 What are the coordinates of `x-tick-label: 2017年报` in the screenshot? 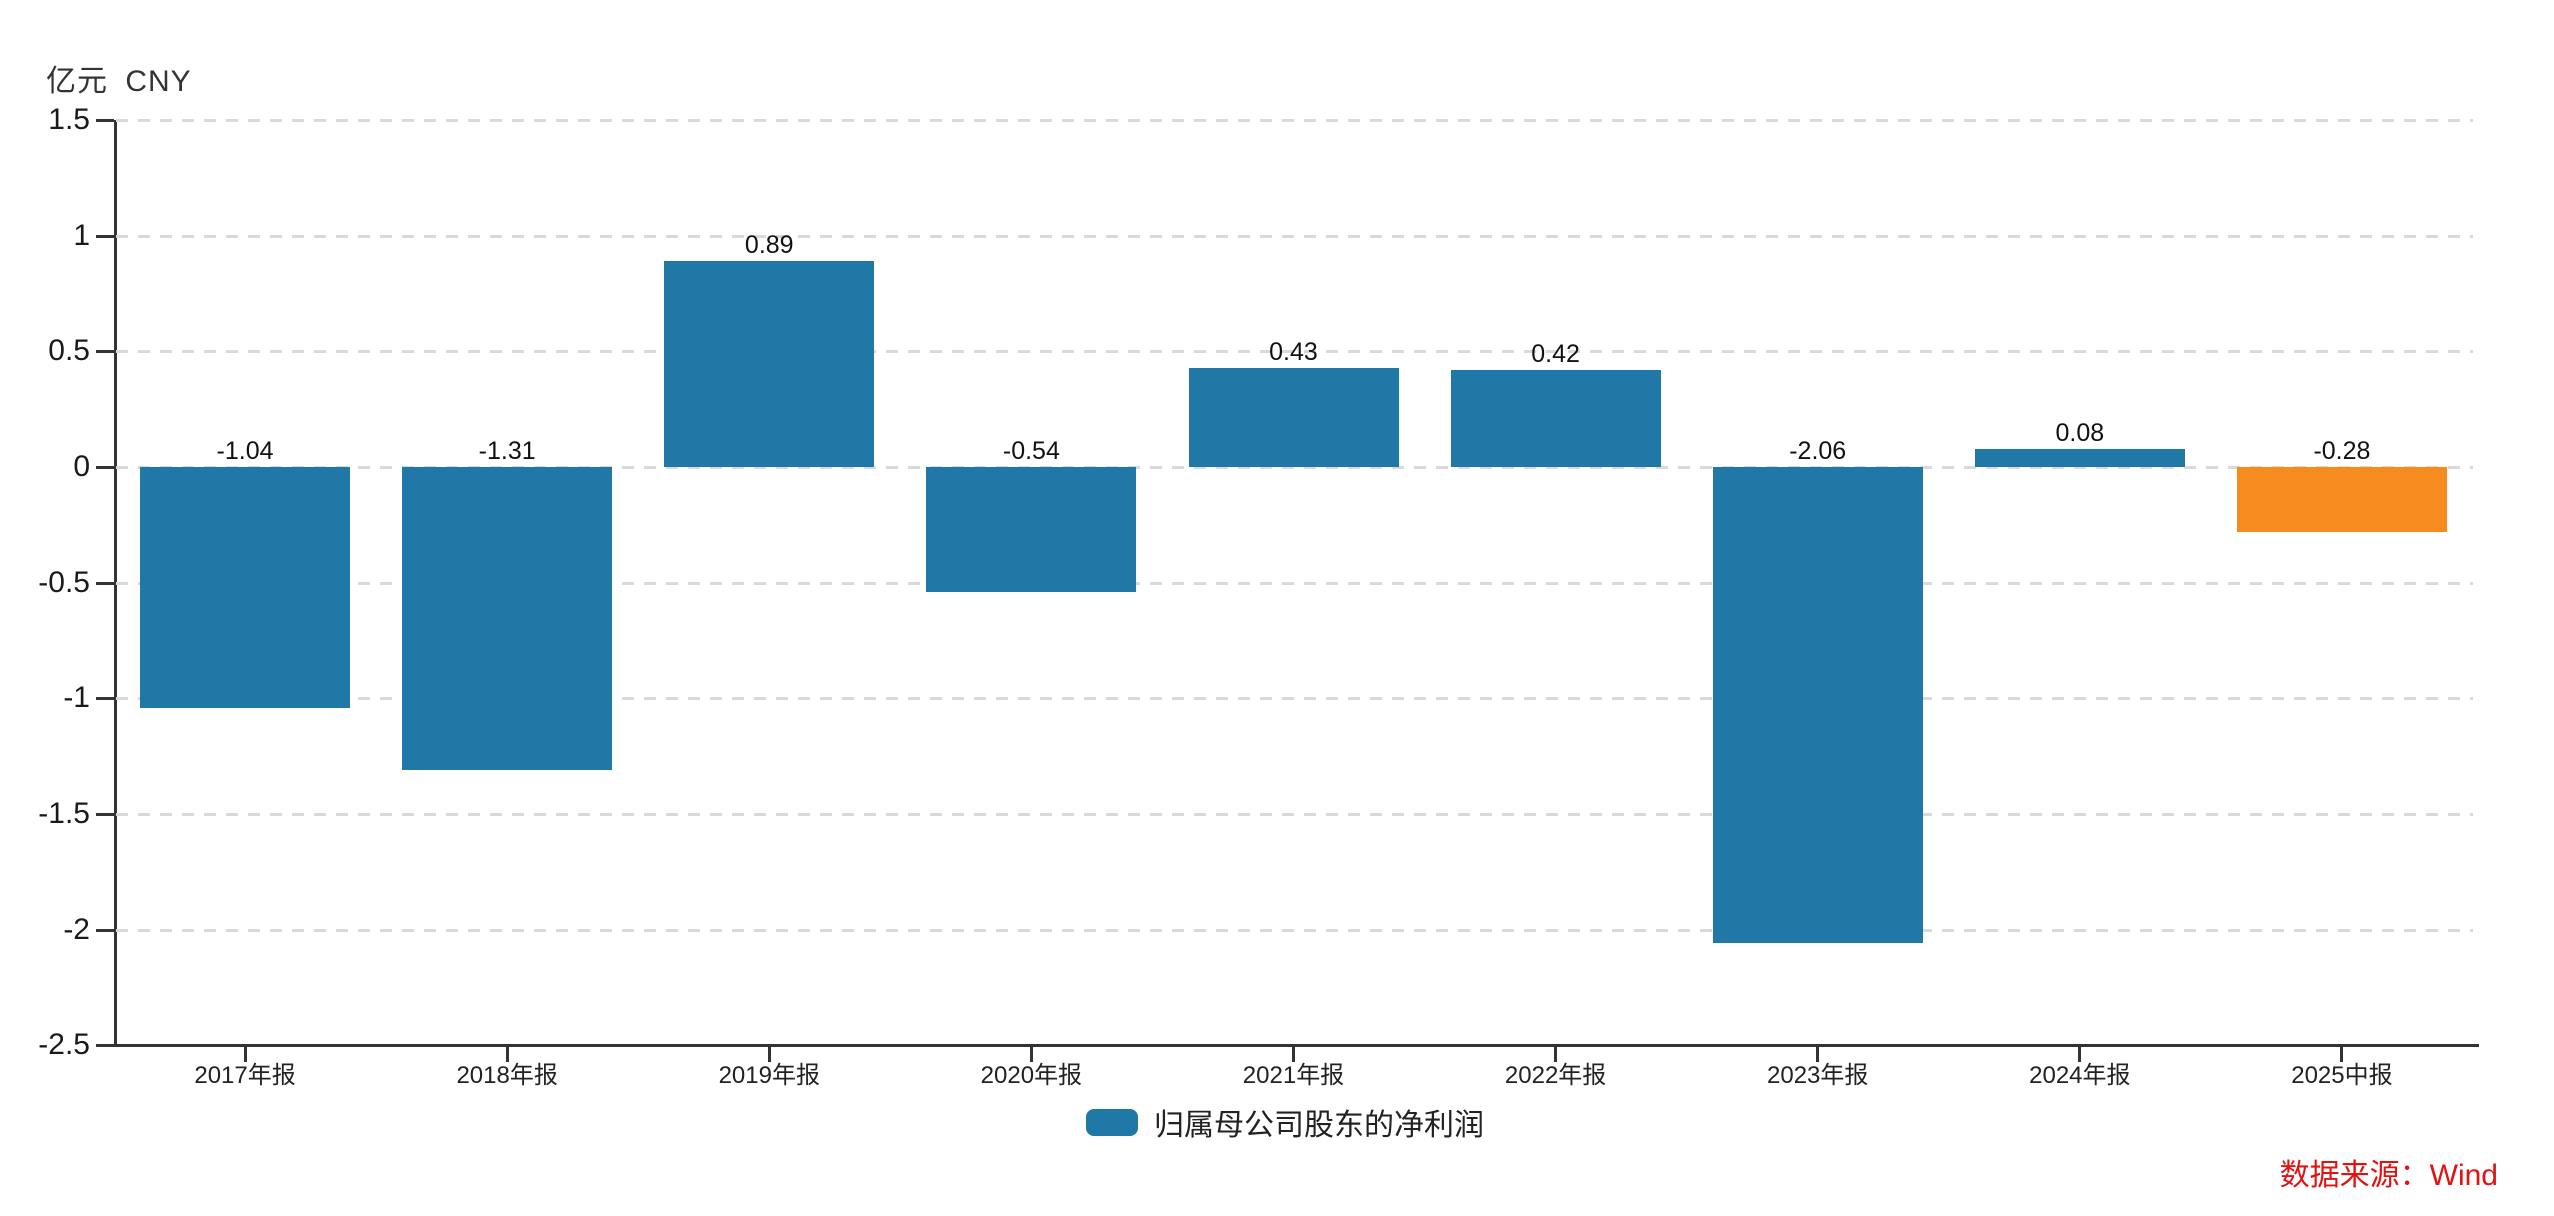 It's located at (245, 1075).